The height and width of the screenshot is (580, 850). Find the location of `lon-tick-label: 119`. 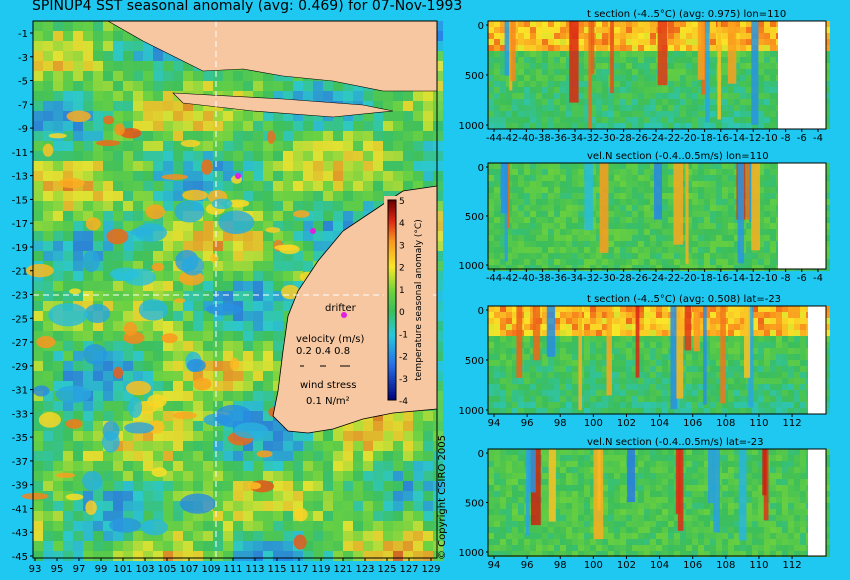

lon-tick-label: 119 is located at coordinates (320, 569).